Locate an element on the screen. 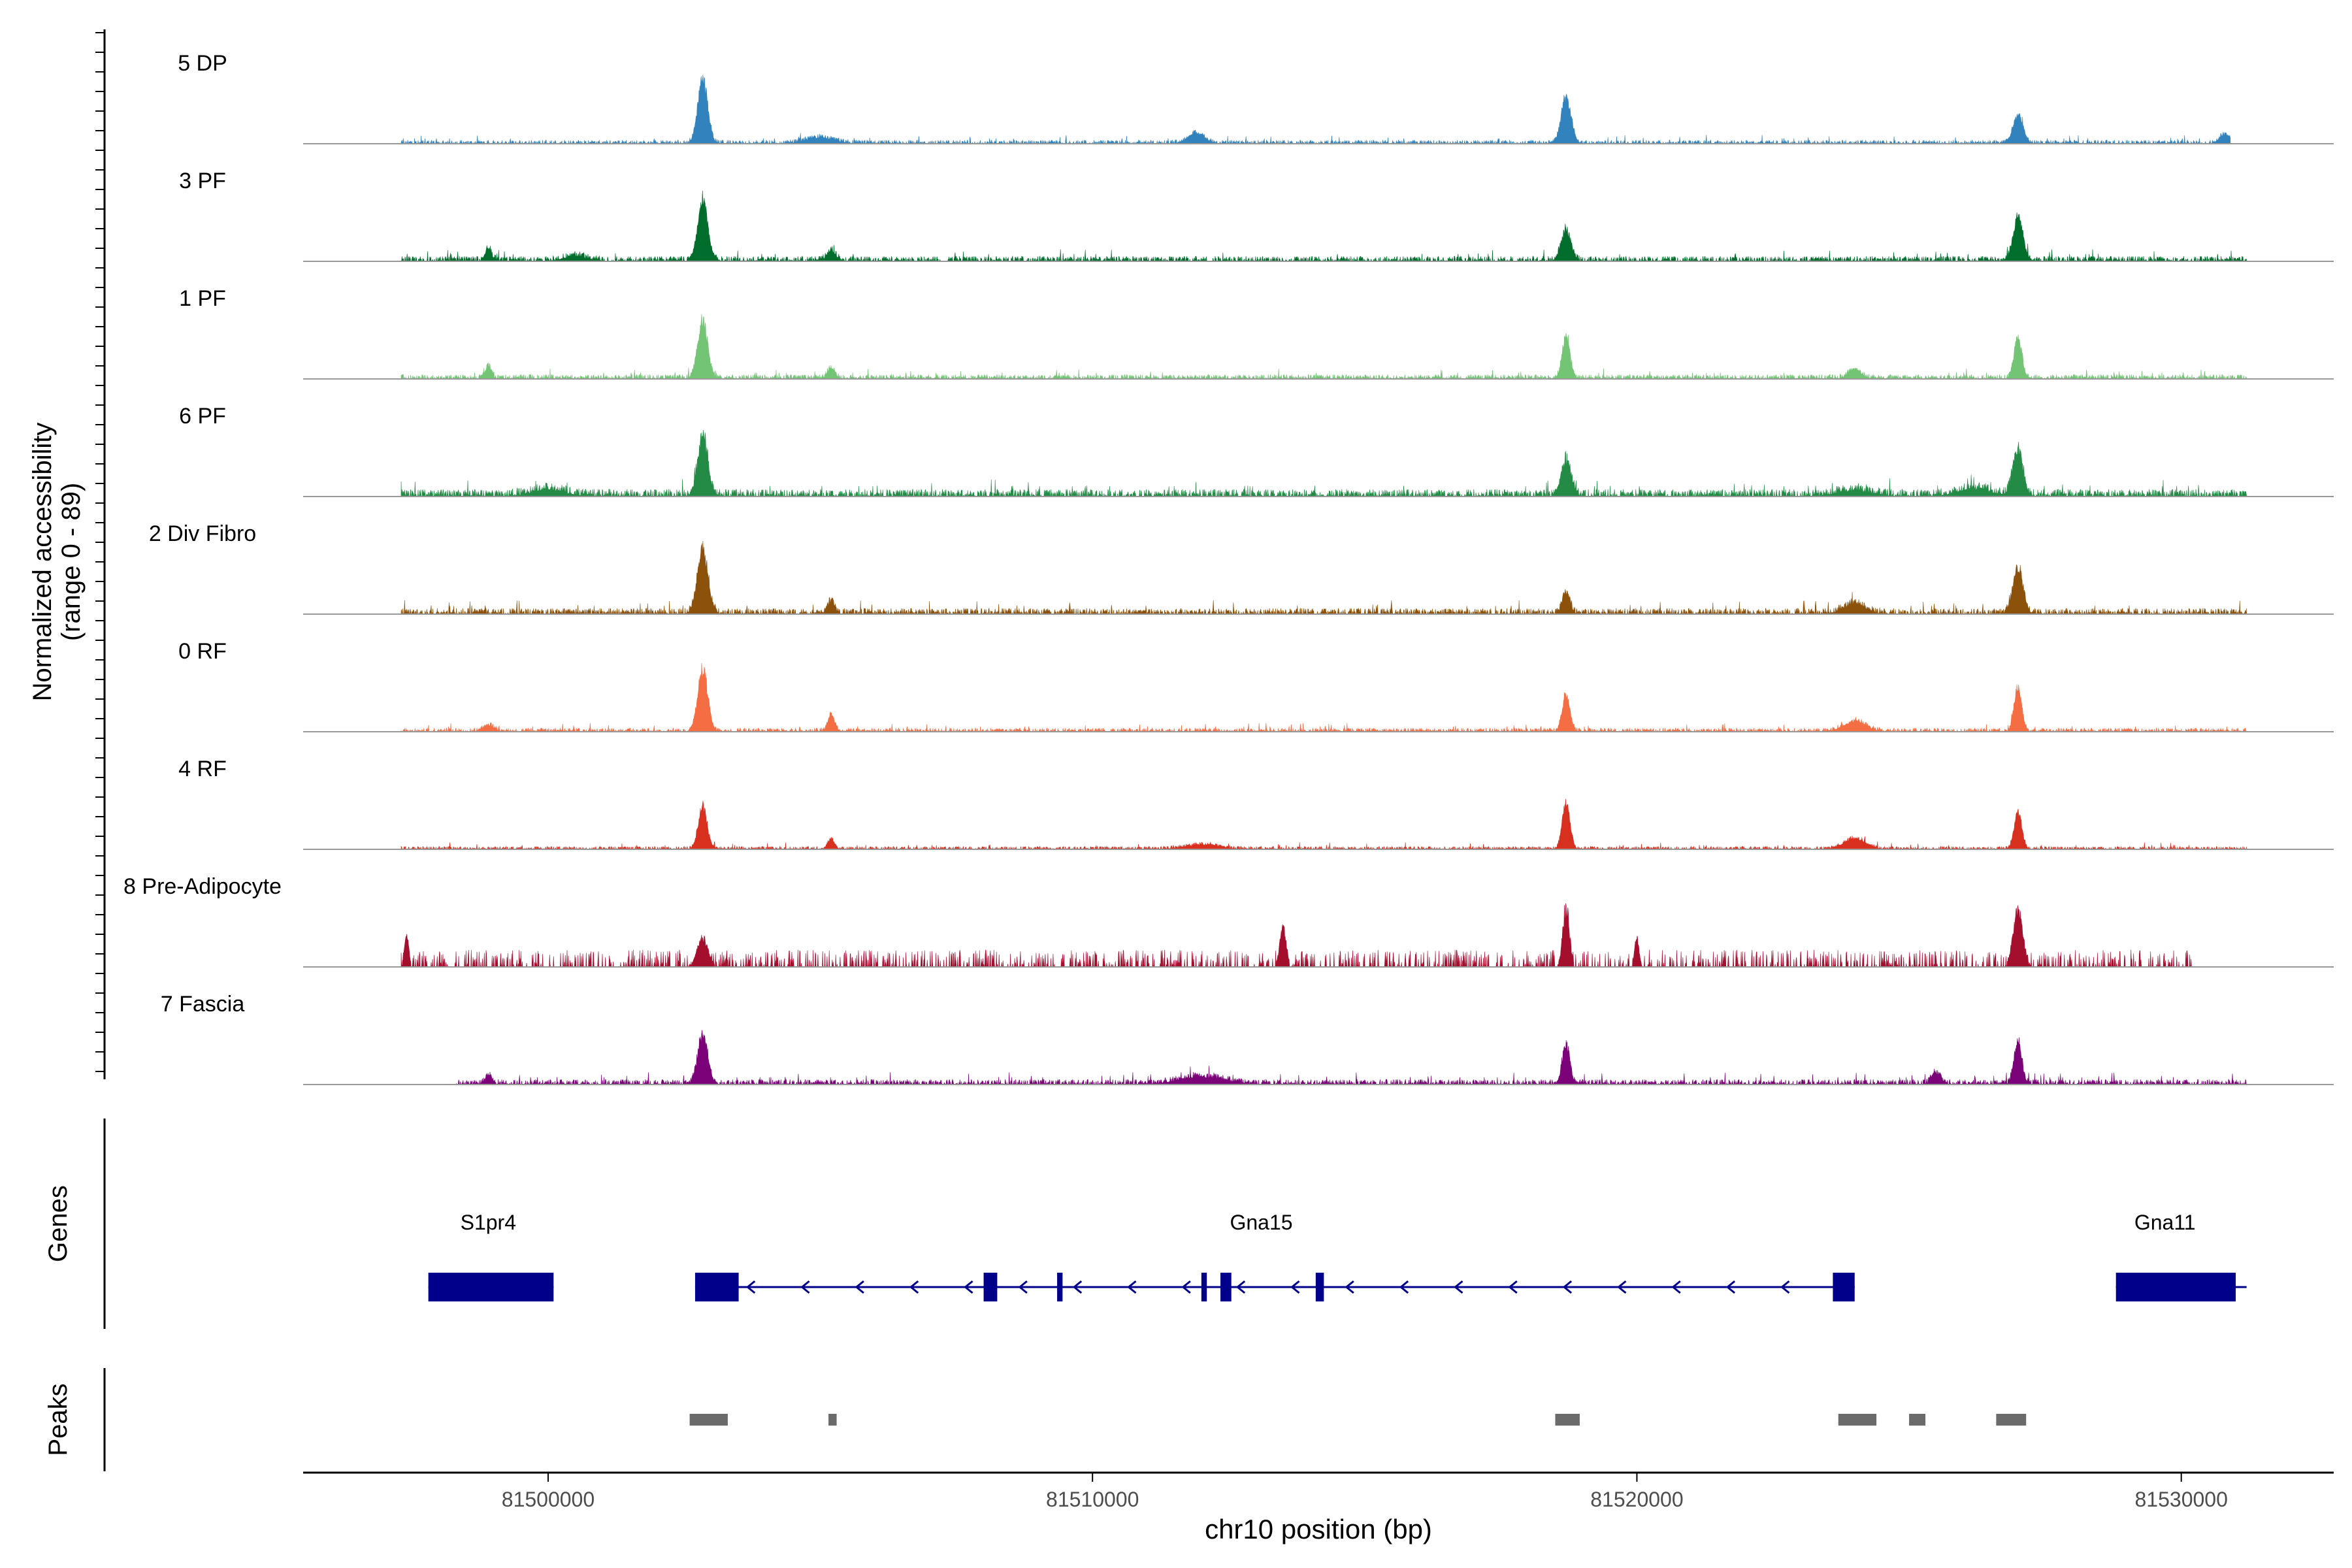  x-axis-label: chr10 position (bp) is located at coordinates (1318, 1529).